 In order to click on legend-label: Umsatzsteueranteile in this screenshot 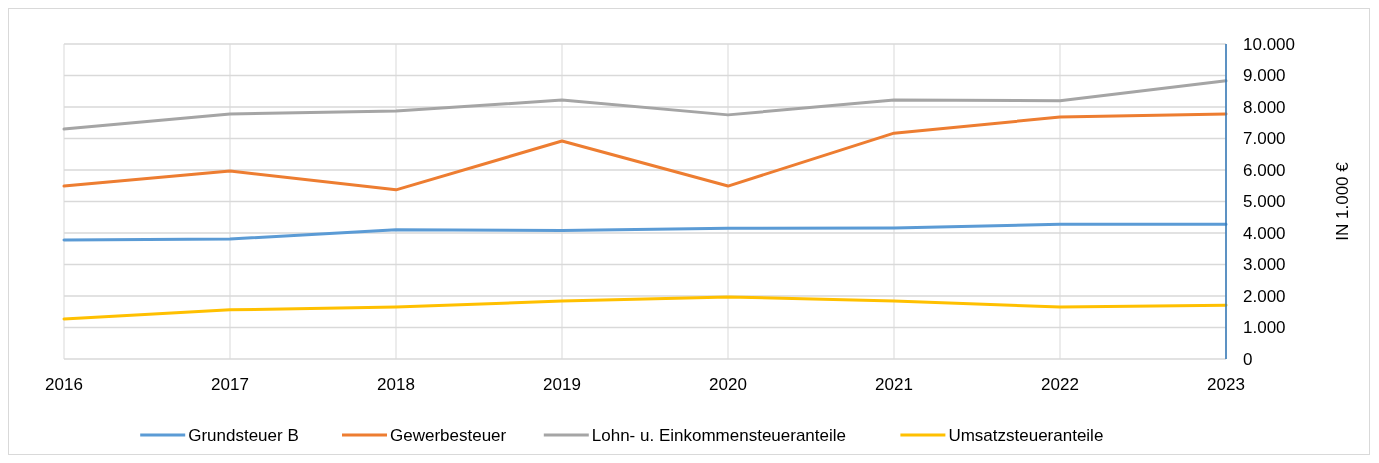, I will do `click(1026, 435)`.